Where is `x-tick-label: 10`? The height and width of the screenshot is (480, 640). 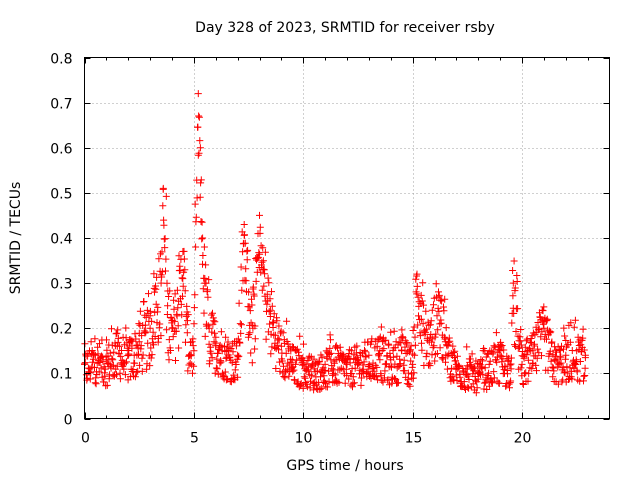 x-tick-label: 10 is located at coordinates (304, 439).